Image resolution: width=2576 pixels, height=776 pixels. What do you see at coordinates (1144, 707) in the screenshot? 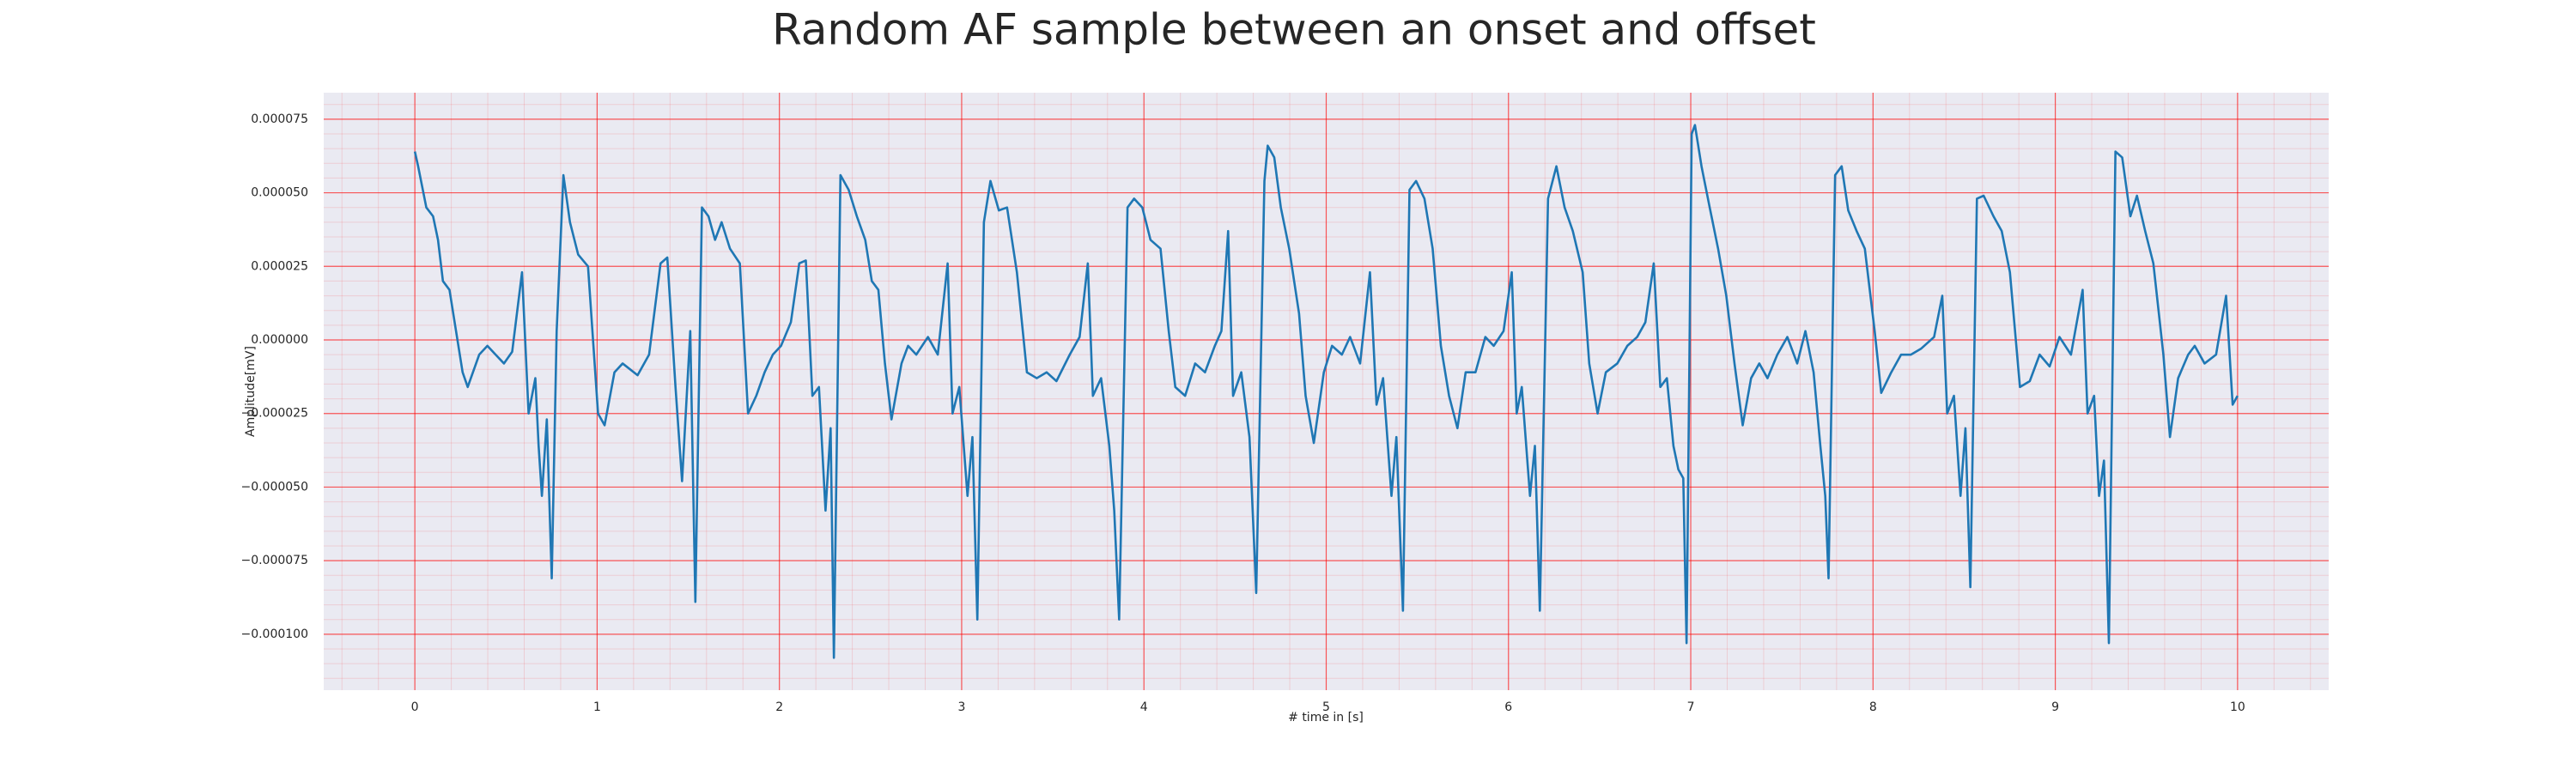
I see `x-tick-label: 4` at bounding box center [1144, 707].